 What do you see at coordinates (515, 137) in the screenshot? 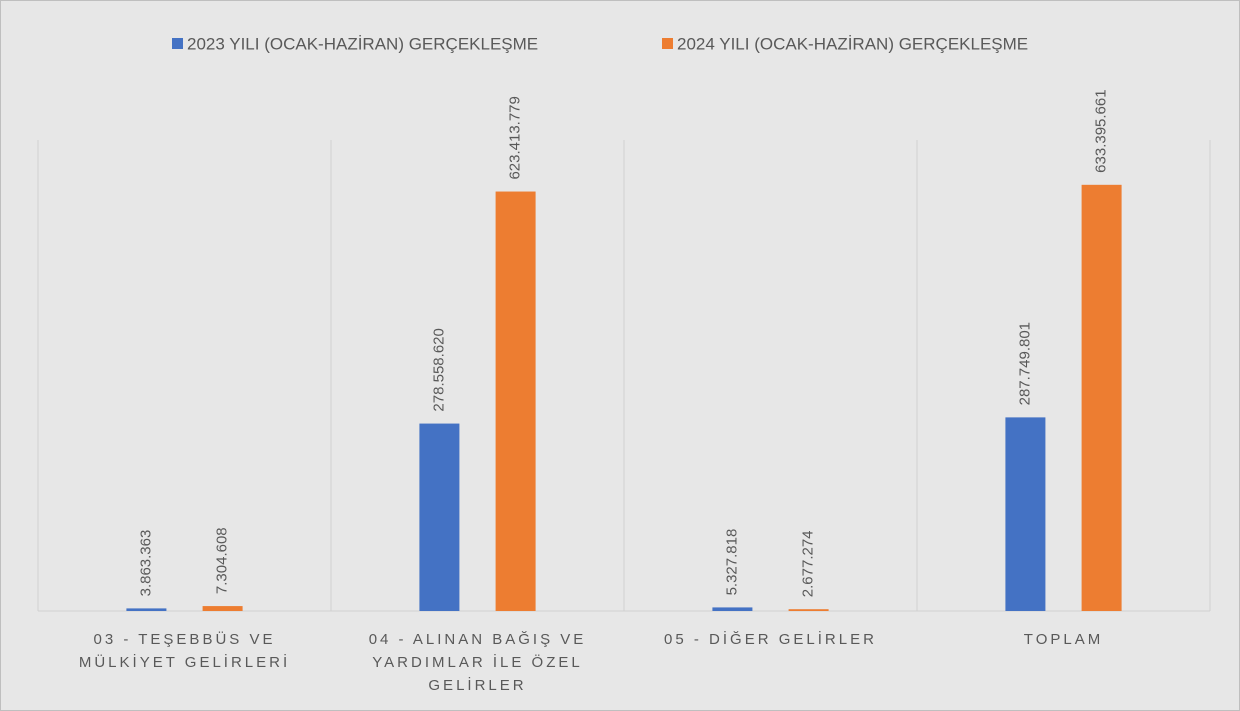
I see `data-label: 623.413.779` at bounding box center [515, 137].